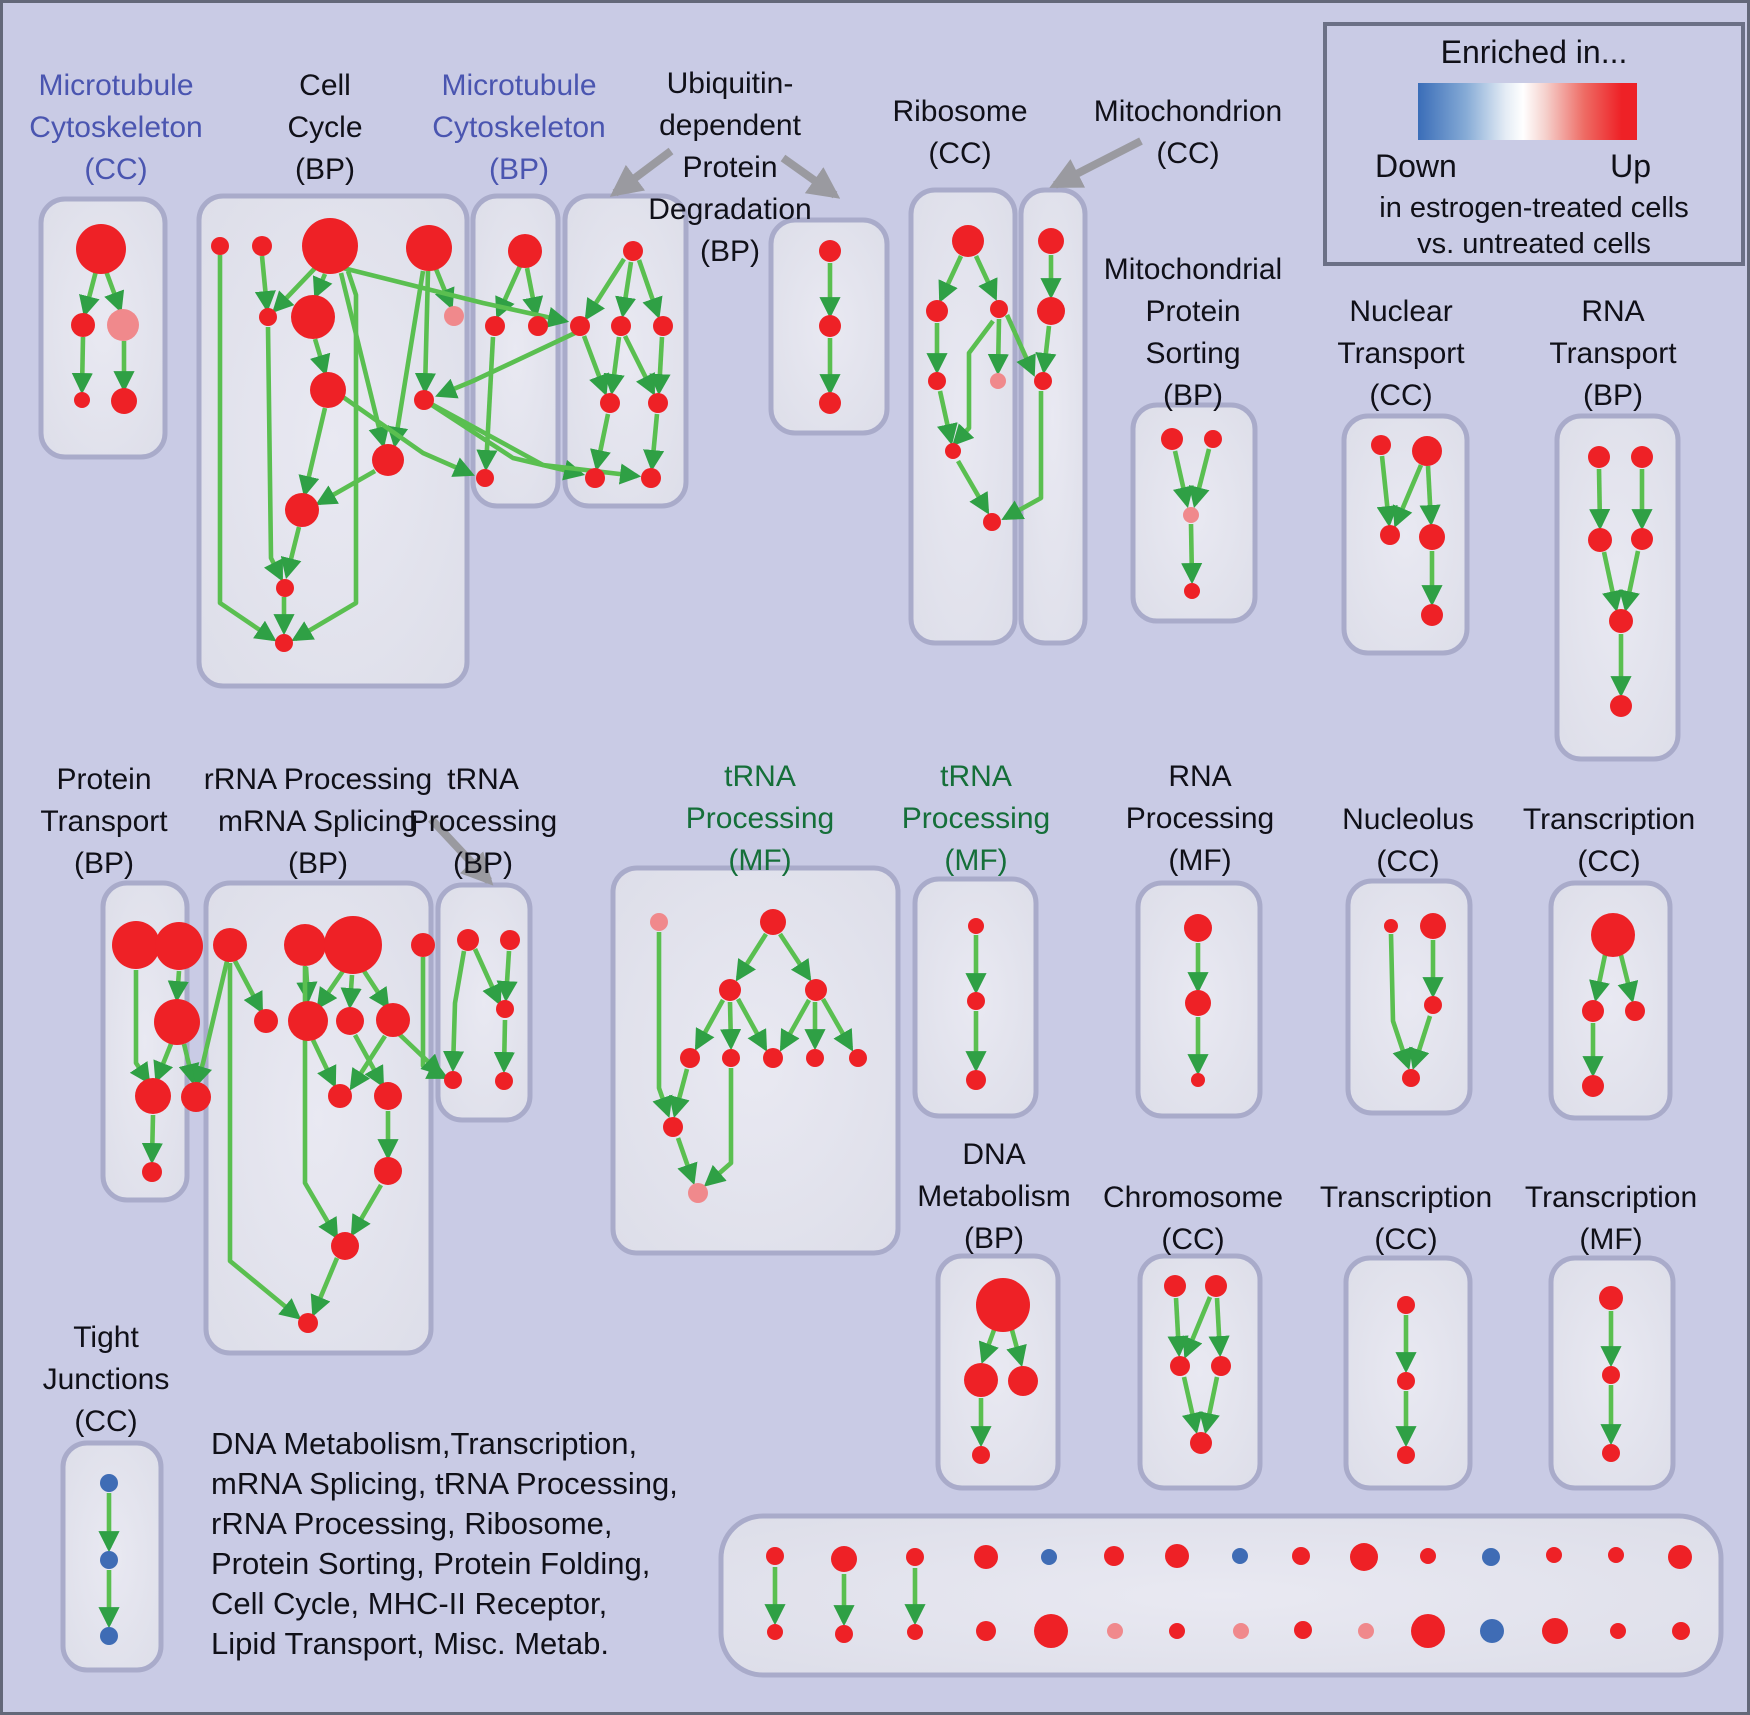 This screenshot has height=1715, width=1750. What do you see at coordinates (519, 127) in the screenshot?
I see `category-label-microtubule-cytoskeleton-bp: Microtubule Cytoskeleton (BP)` at bounding box center [519, 127].